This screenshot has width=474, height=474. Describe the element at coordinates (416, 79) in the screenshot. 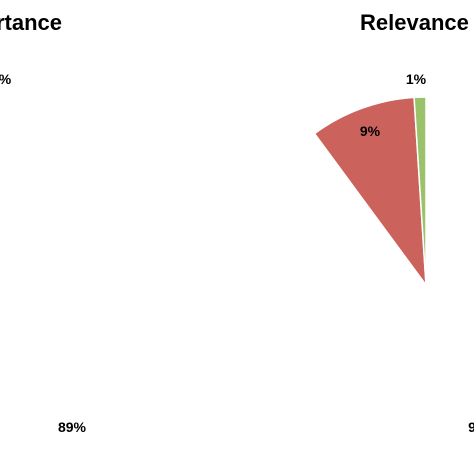

I see `relevance-label-2: 1%` at that location.